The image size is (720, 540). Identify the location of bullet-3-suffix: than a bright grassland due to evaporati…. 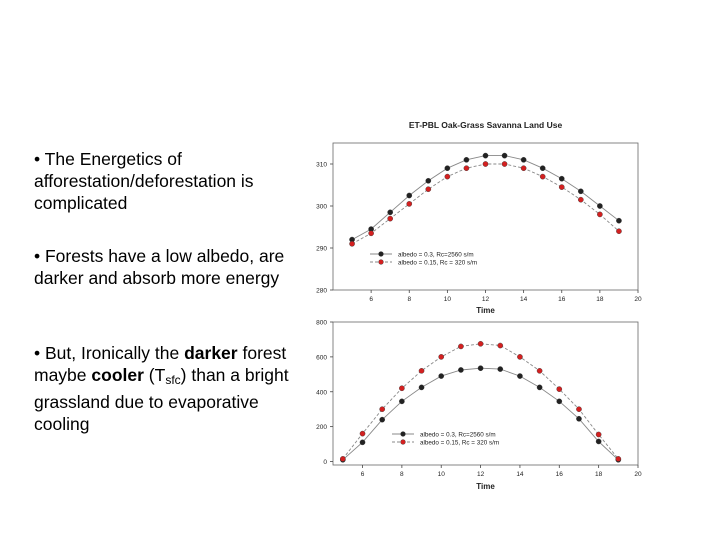
(161, 399).